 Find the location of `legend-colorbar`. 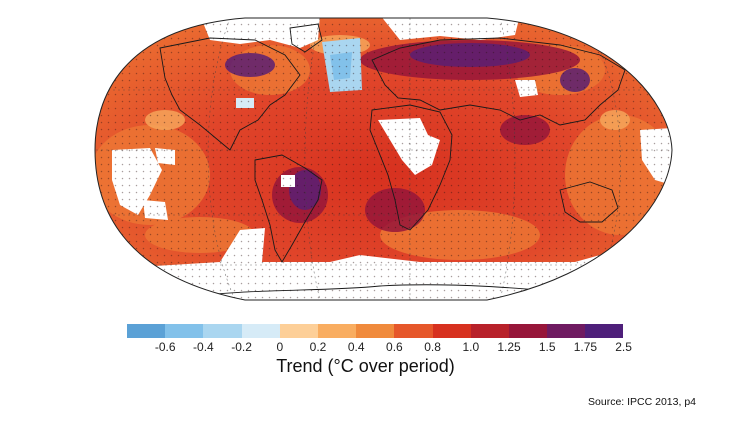

legend-colorbar is located at coordinates (375, 331).